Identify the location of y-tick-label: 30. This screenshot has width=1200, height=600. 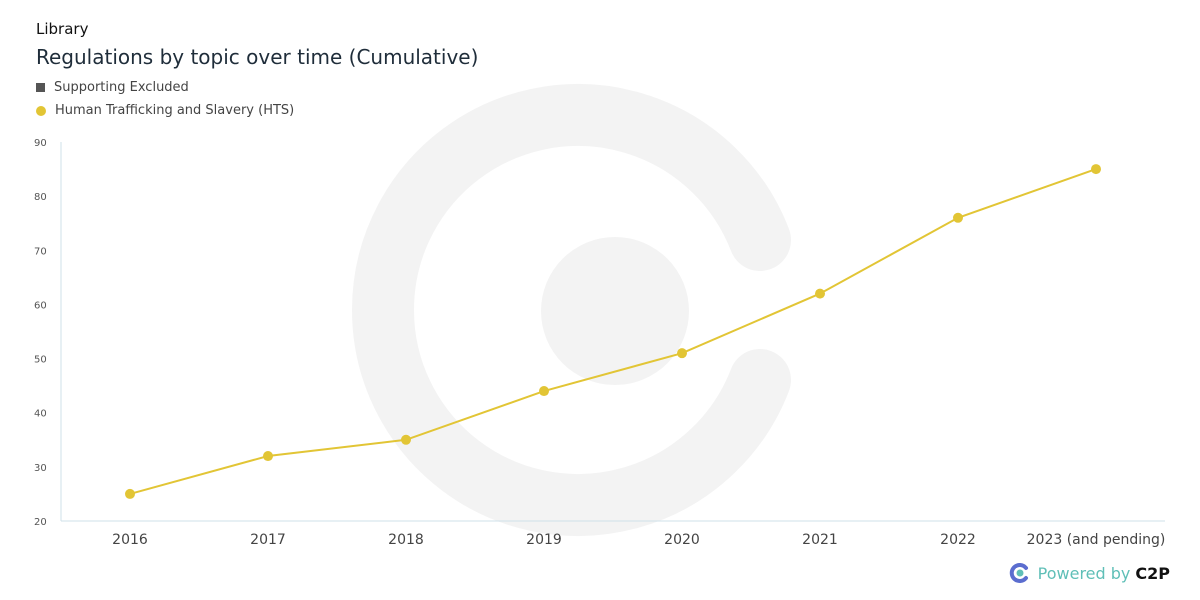
(40, 468).